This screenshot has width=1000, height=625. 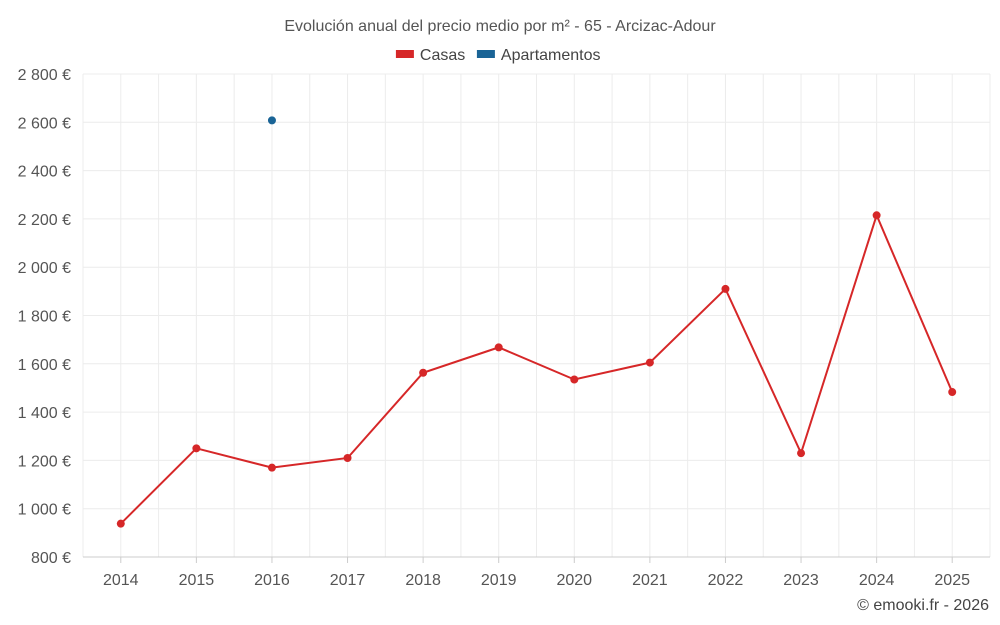 I want to click on credit-text: © emooki.fr - 2026, so click(x=923, y=605).